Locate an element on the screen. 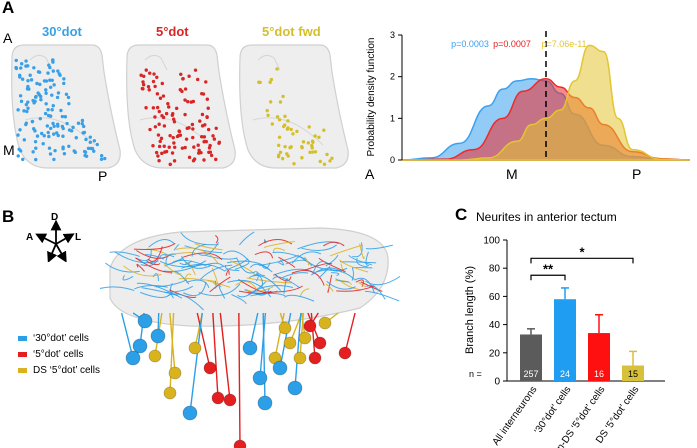  neurite-arbors is located at coordinates (250, 271).